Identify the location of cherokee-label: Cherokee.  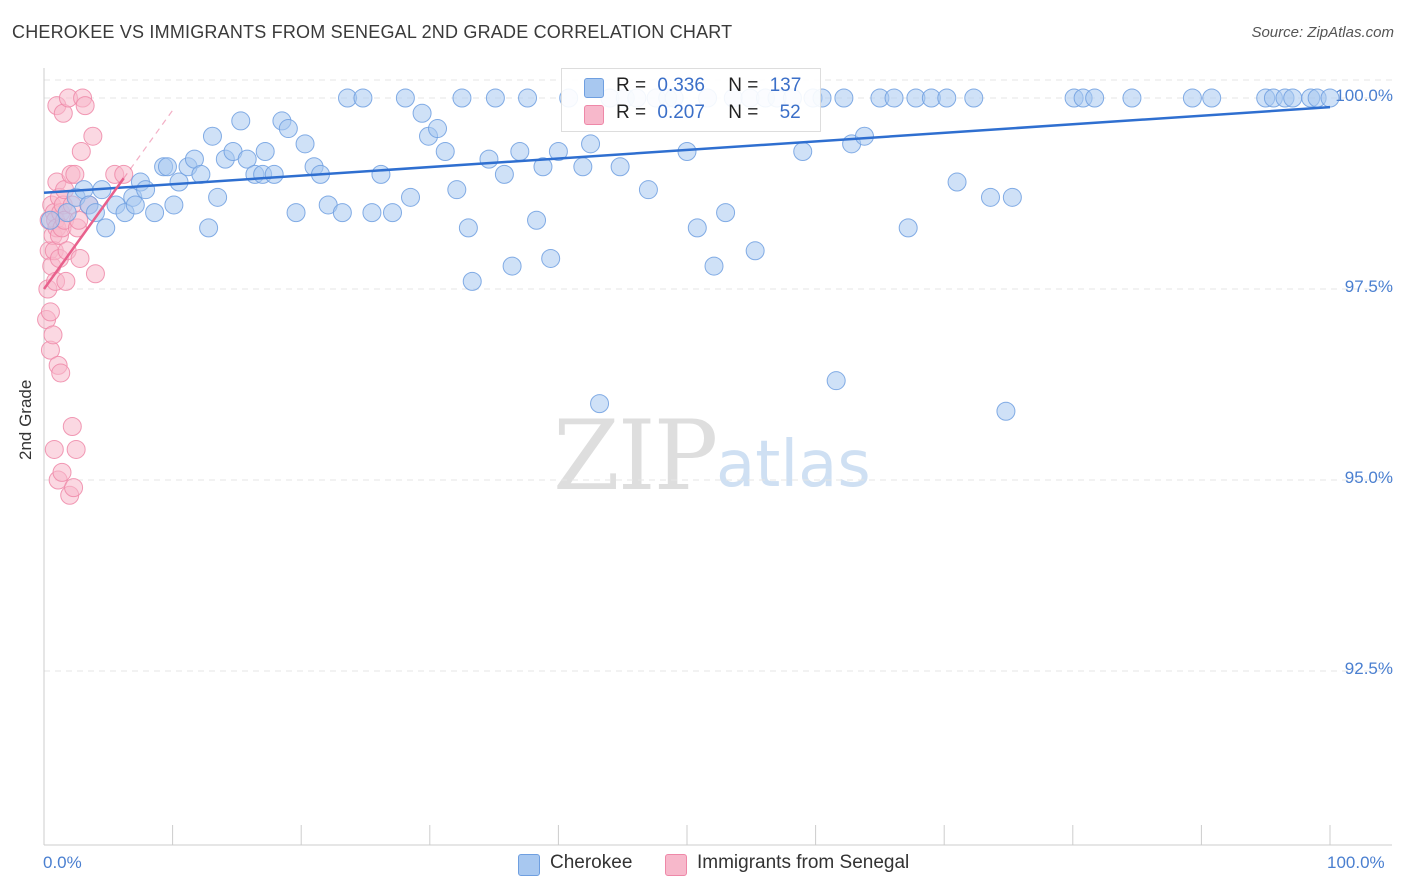
(591, 862).